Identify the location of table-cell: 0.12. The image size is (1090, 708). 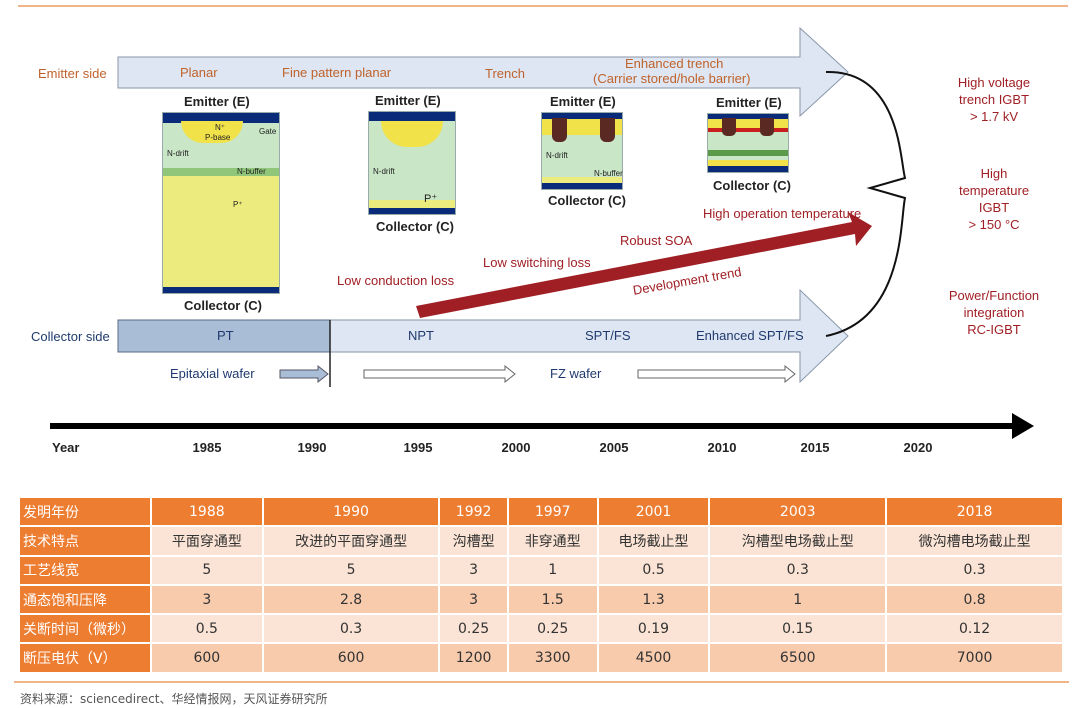
(974, 629).